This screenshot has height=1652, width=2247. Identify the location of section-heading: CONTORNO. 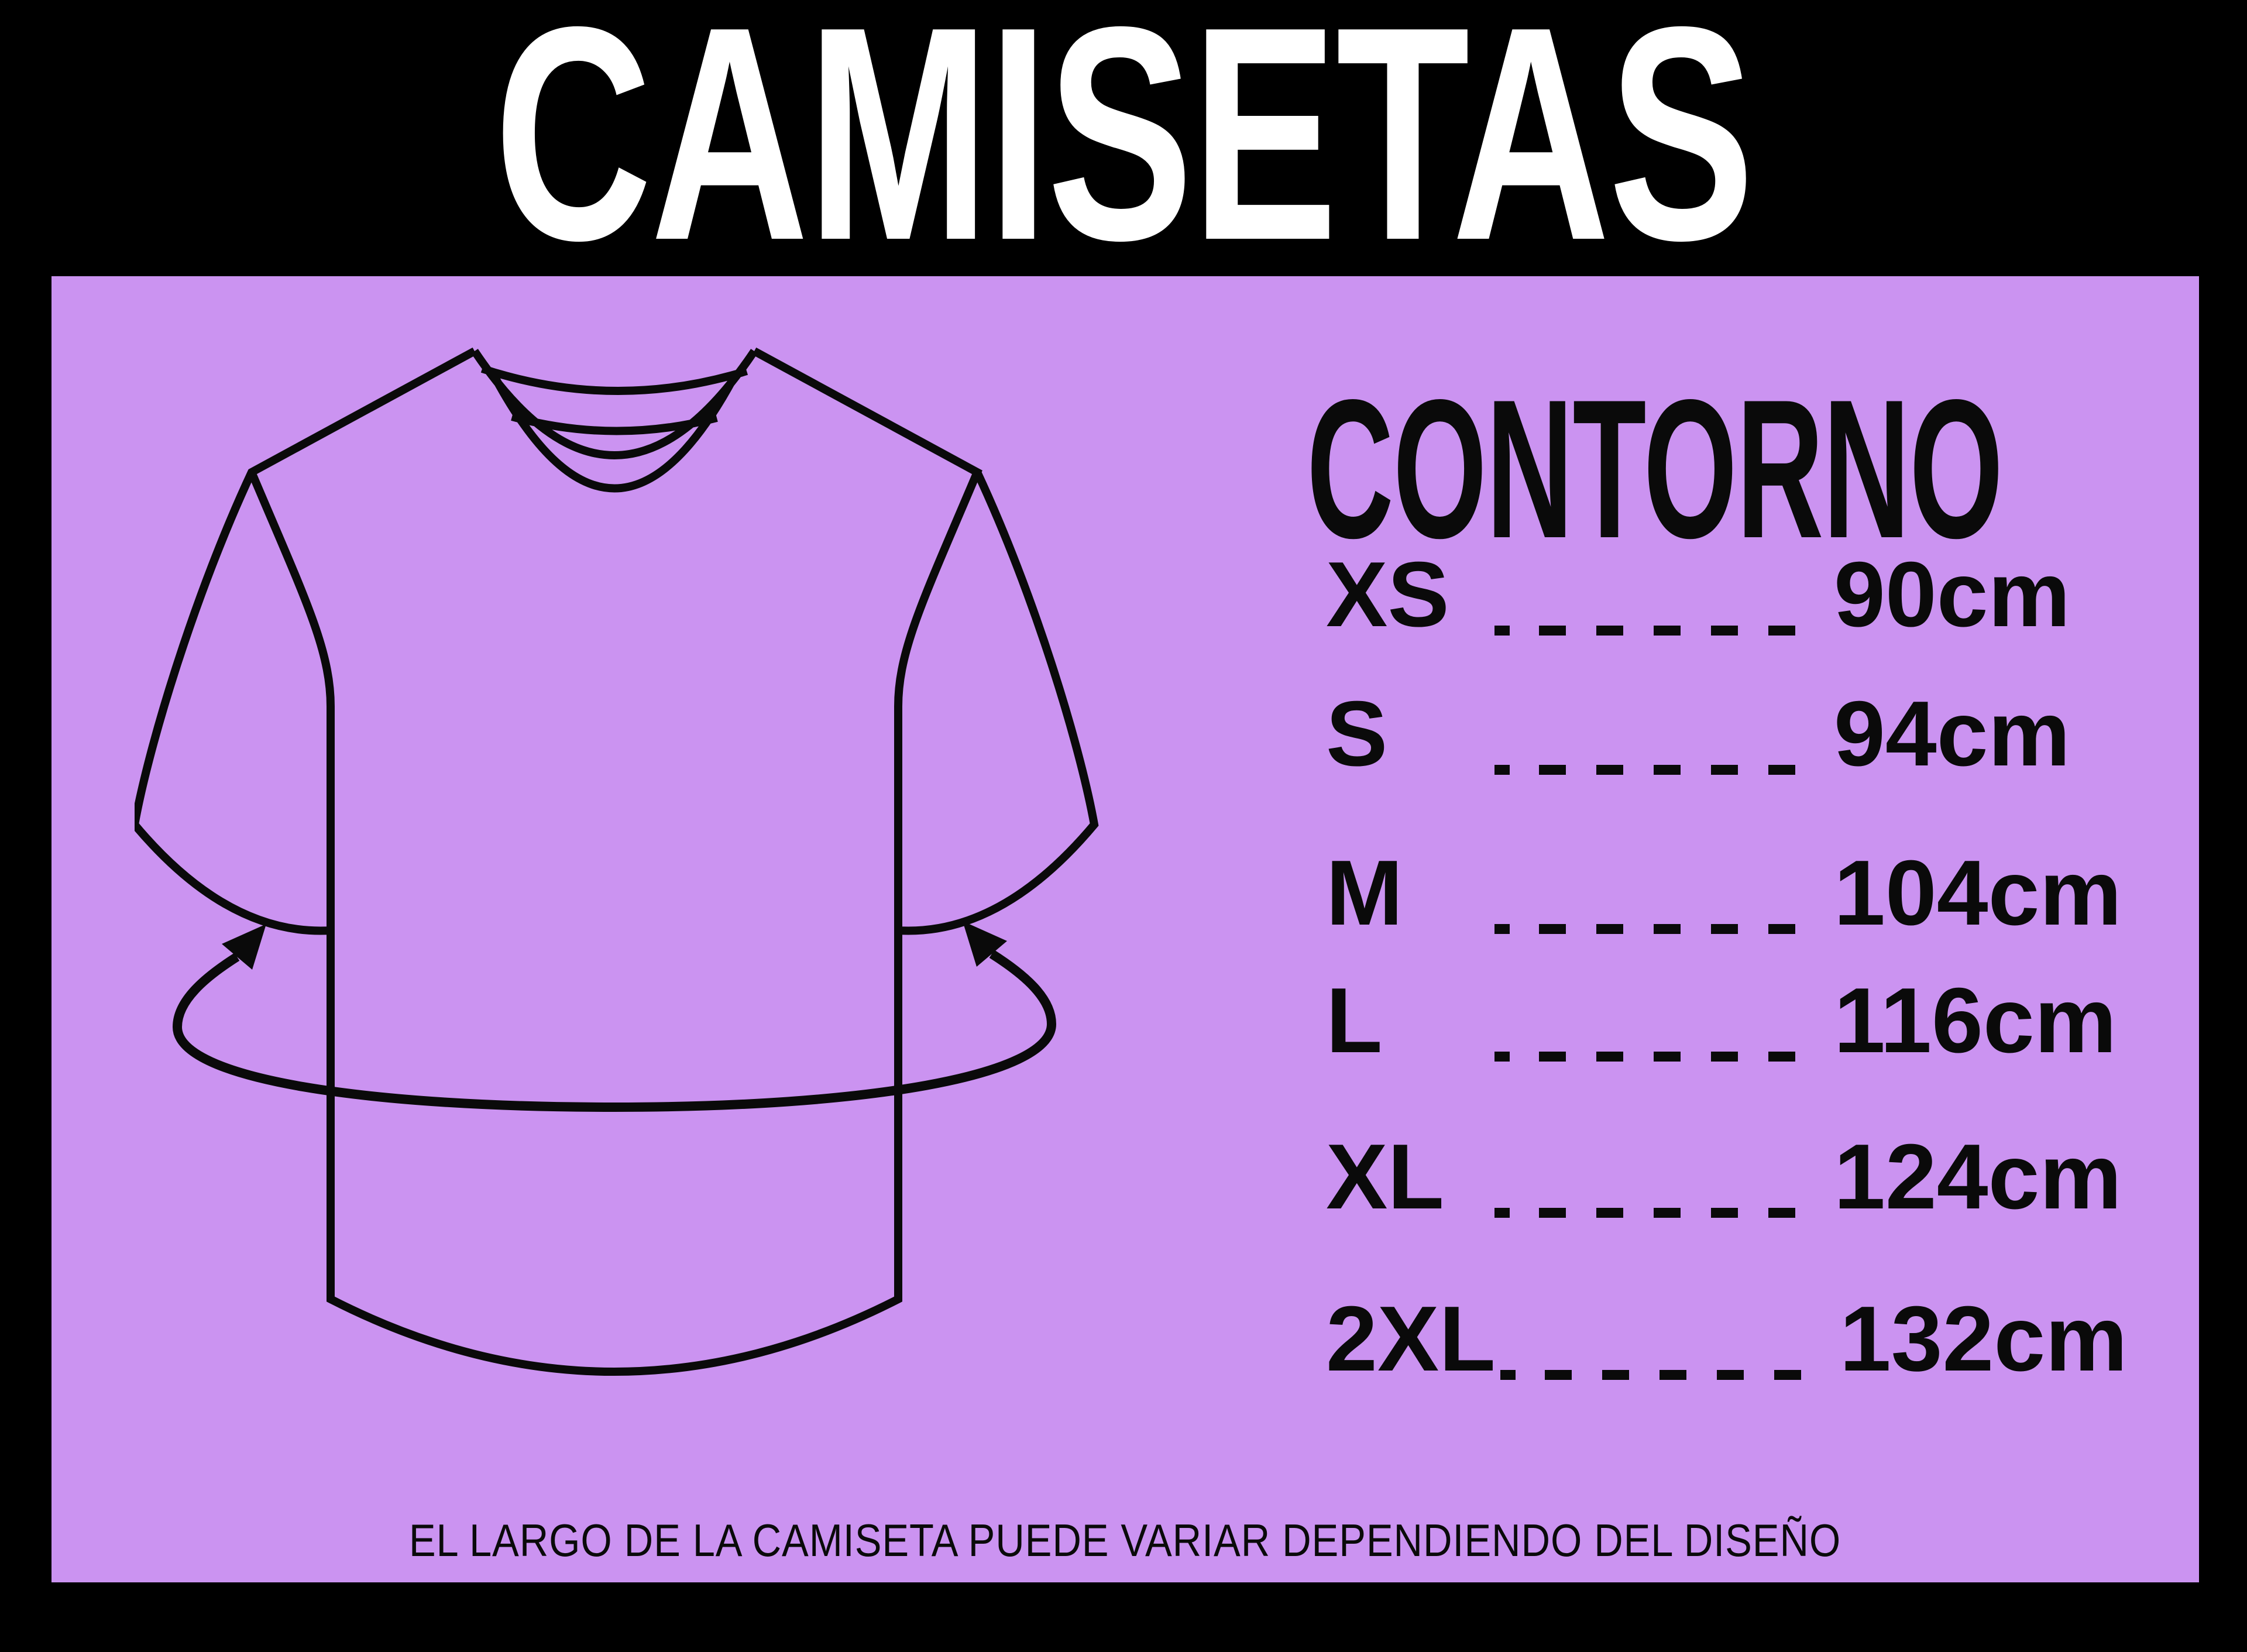
(1777, 469).